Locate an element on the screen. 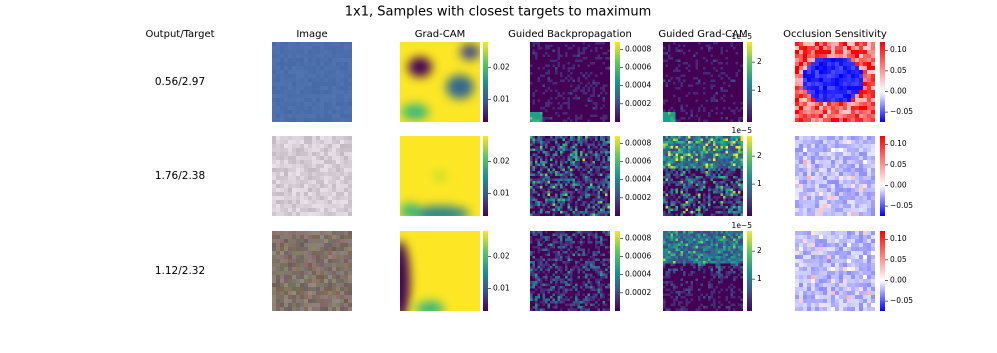 The height and width of the screenshot is (353, 997). colorbar-tick-label: −0.05 is located at coordinates (901, 111).